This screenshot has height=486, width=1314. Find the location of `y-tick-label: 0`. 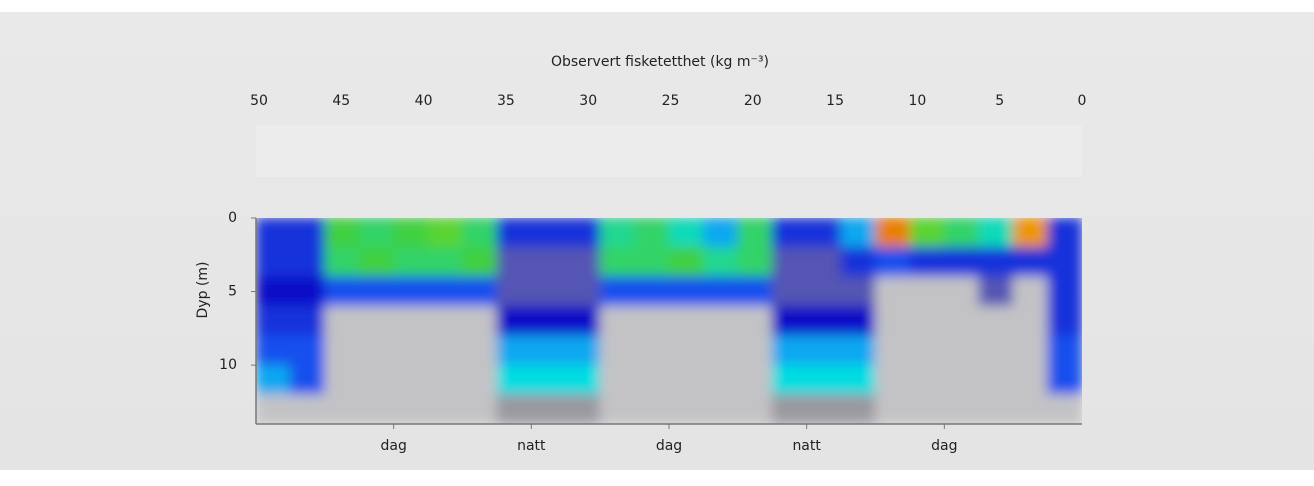

y-tick-label: 0 is located at coordinates (232, 218).